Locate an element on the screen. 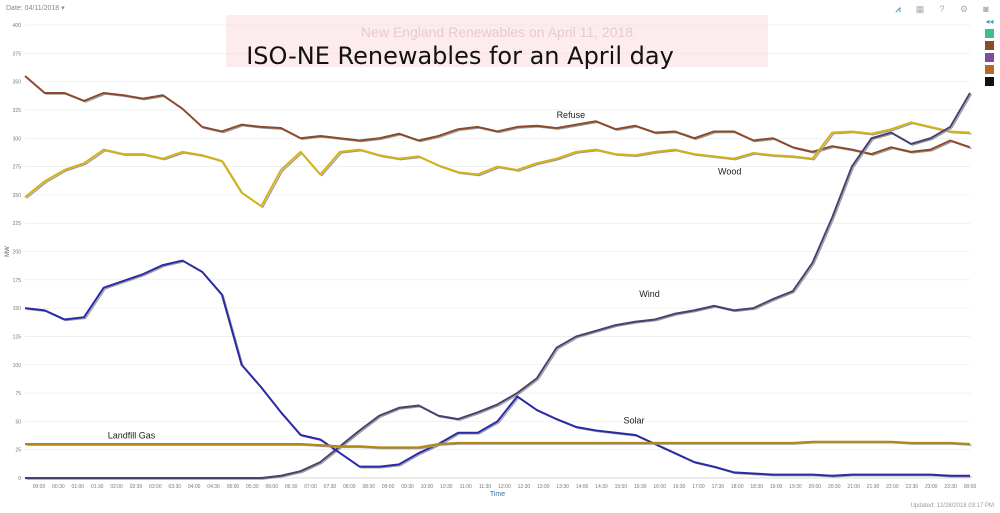  x-tick-label: 03:00 is located at coordinates (155, 487).